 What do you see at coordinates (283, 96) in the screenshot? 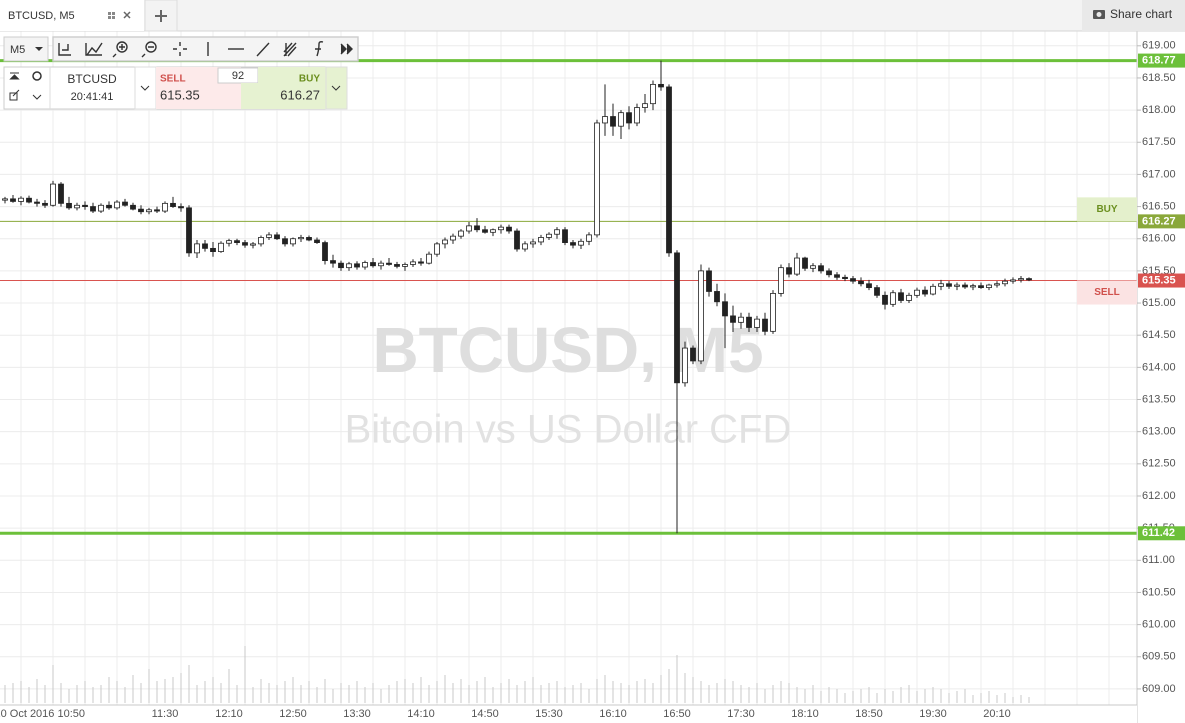
I see `buy-button` at bounding box center [283, 96].